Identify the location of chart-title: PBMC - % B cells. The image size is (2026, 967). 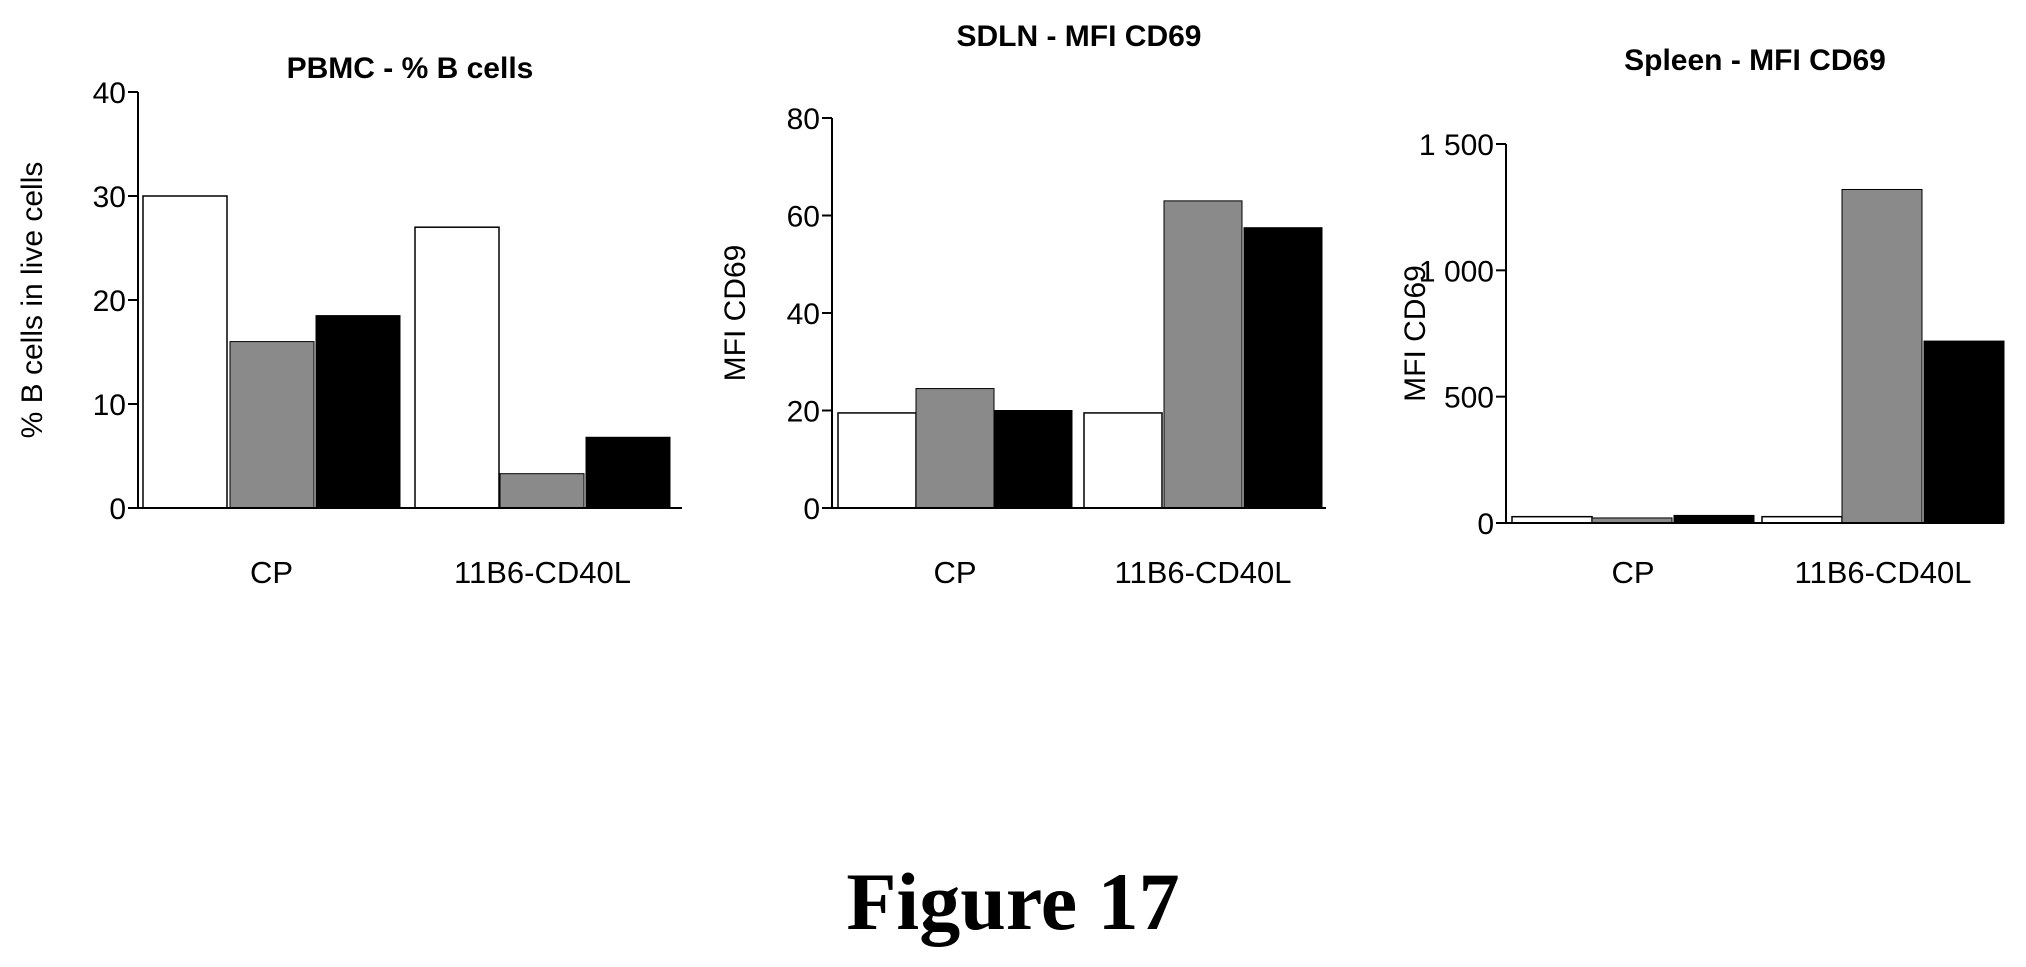
(410, 68).